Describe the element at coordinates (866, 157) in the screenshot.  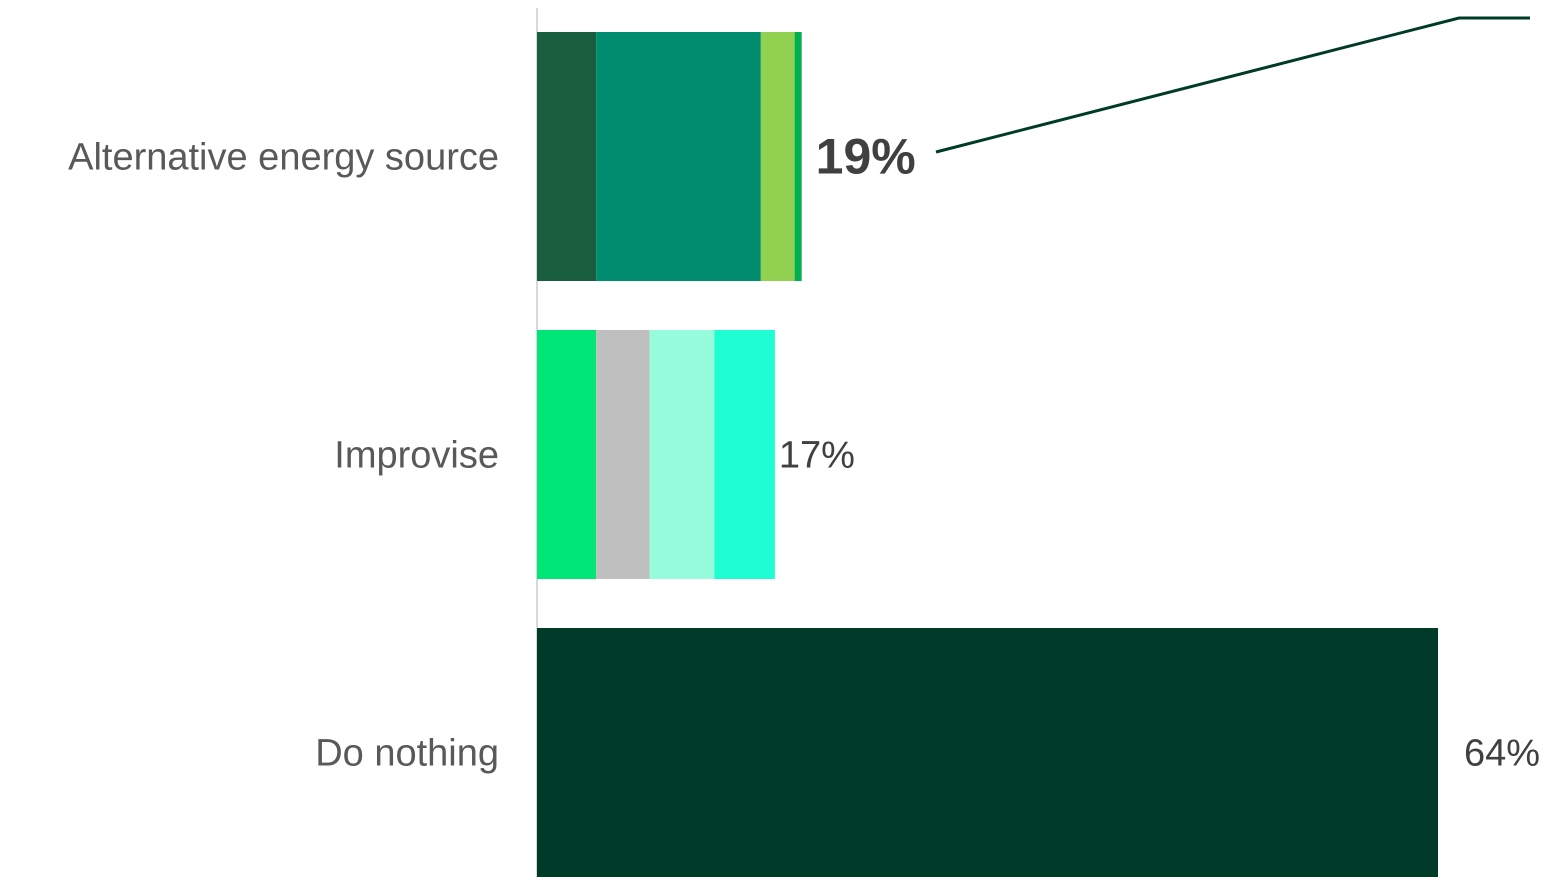
I see `value-label: 19%` at that location.